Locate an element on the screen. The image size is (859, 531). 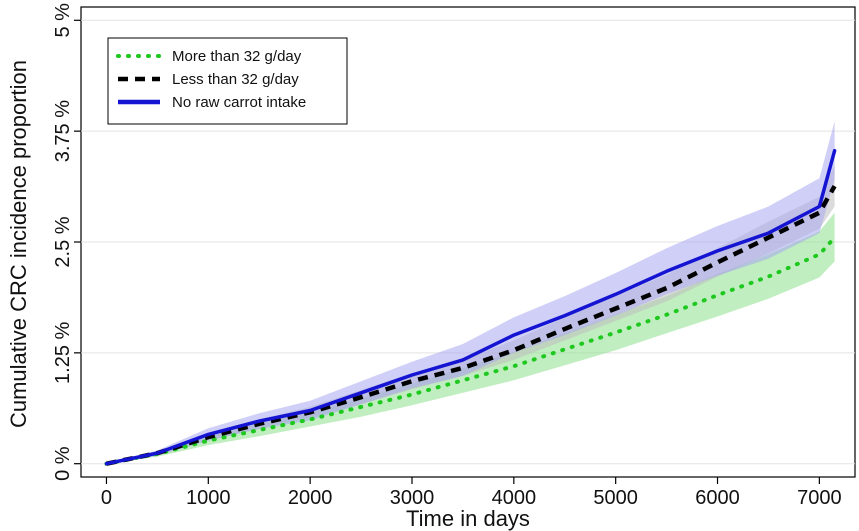
y-tick-label: 2.5 % is located at coordinates (63, 241).